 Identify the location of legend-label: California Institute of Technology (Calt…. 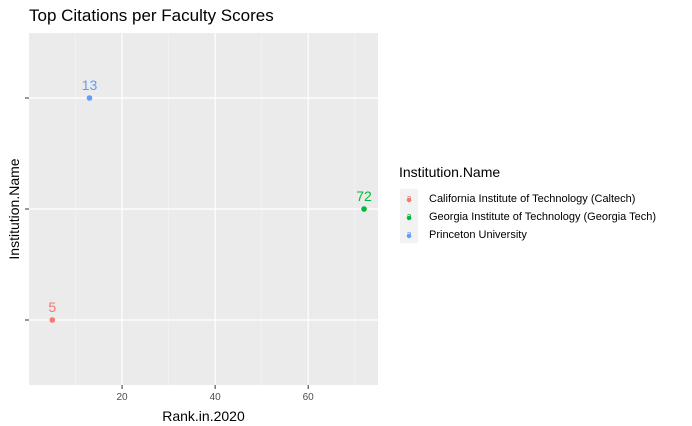
(532, 199).